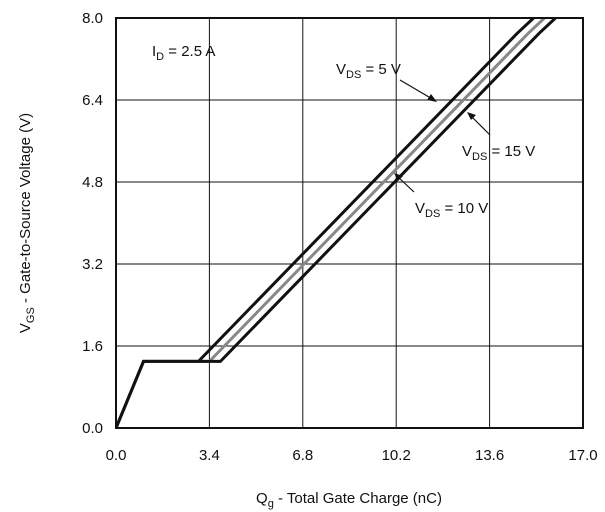 The image size is (605, 512). I want to click on x-axis-title: Qg - Total Gate Charge (nC), so click(349, 500).